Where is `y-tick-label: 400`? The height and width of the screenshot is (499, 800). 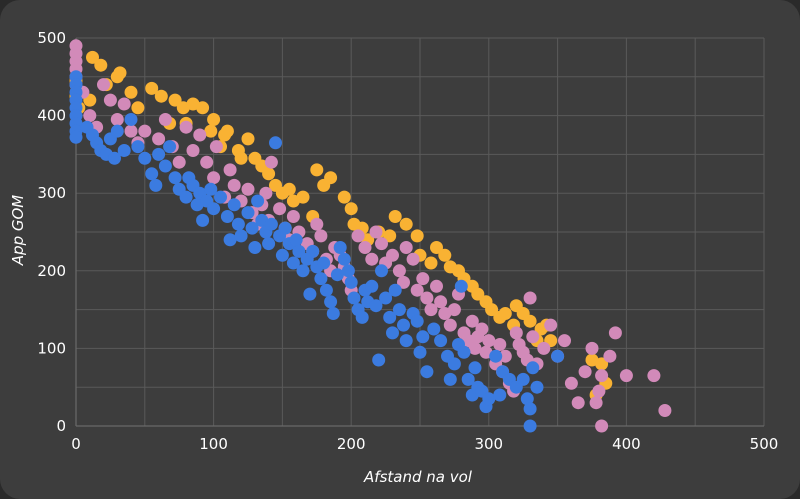
y-tick-label: 400 is located at coordinates (51, 116).